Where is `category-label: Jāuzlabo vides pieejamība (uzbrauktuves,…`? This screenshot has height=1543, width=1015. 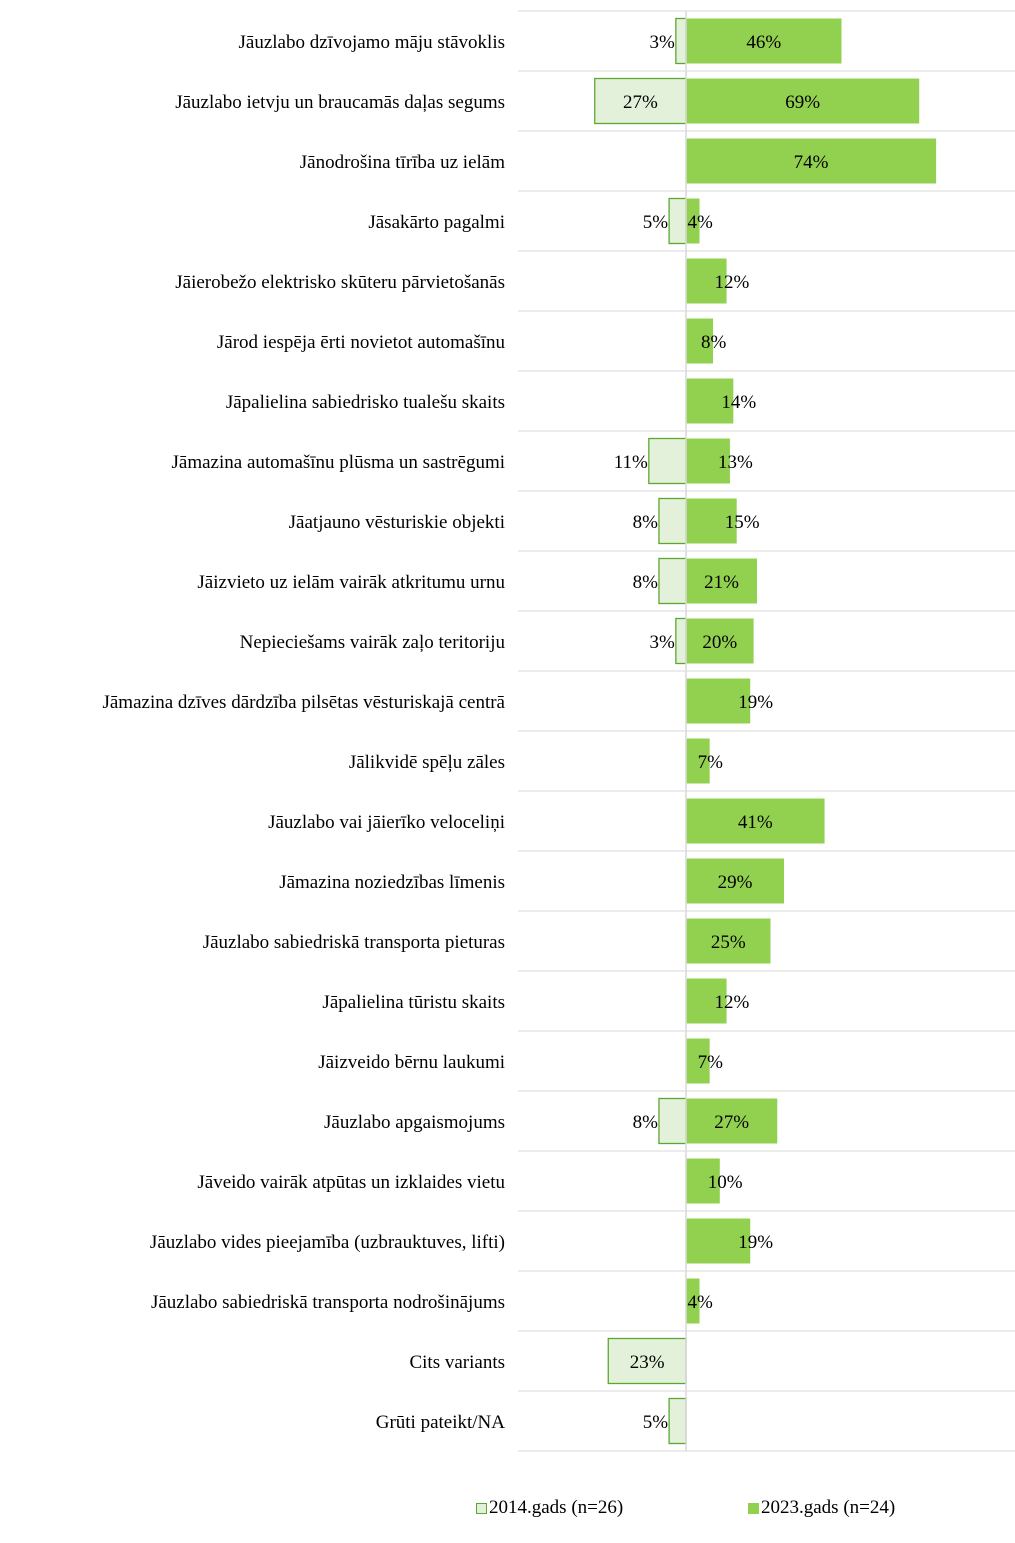
category-label: Jāuzlabo vides pieejamība (uzbrauktuves,… is located at coordinates (327, 1242).